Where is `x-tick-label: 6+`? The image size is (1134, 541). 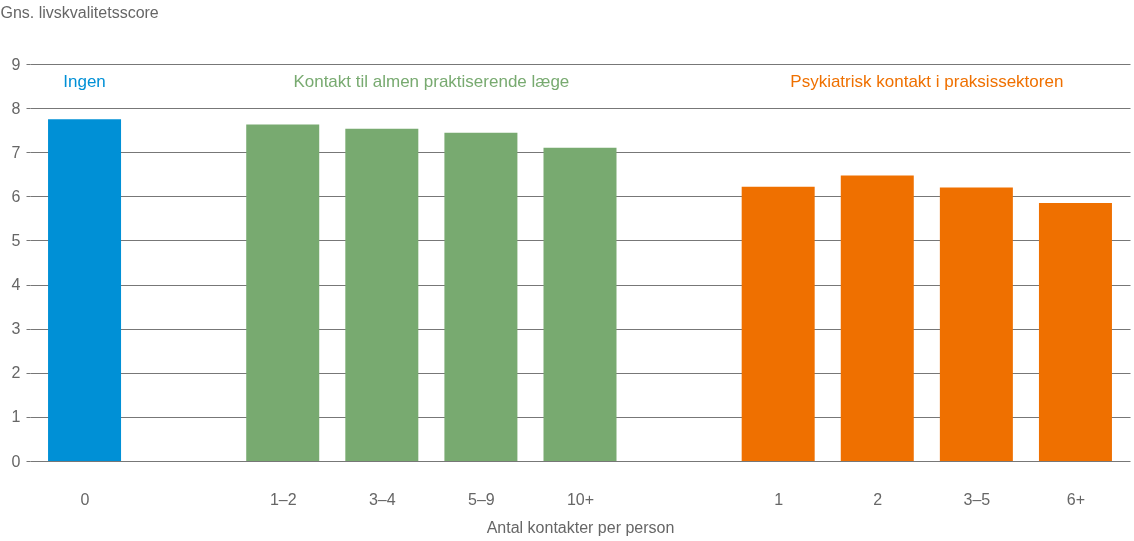 x-tick-label: 6+ is located at coordinates (1076, 499).